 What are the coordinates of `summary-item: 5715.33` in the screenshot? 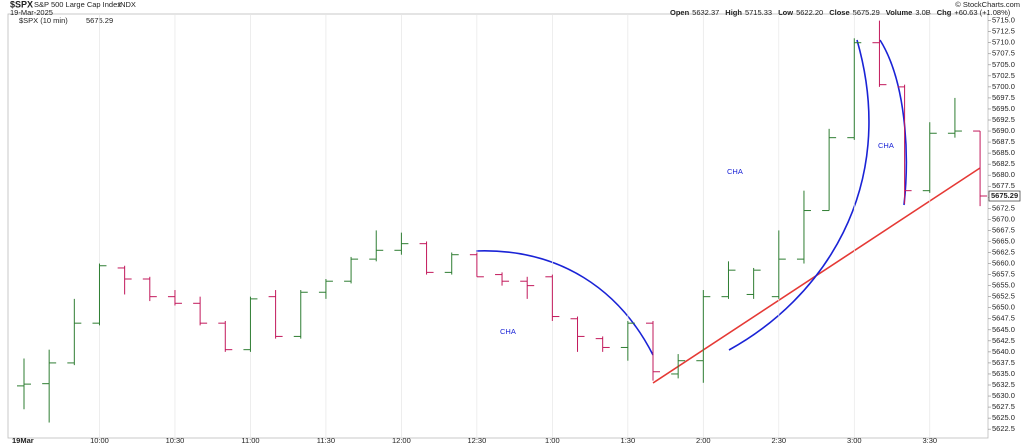 It's located at (758, 12).